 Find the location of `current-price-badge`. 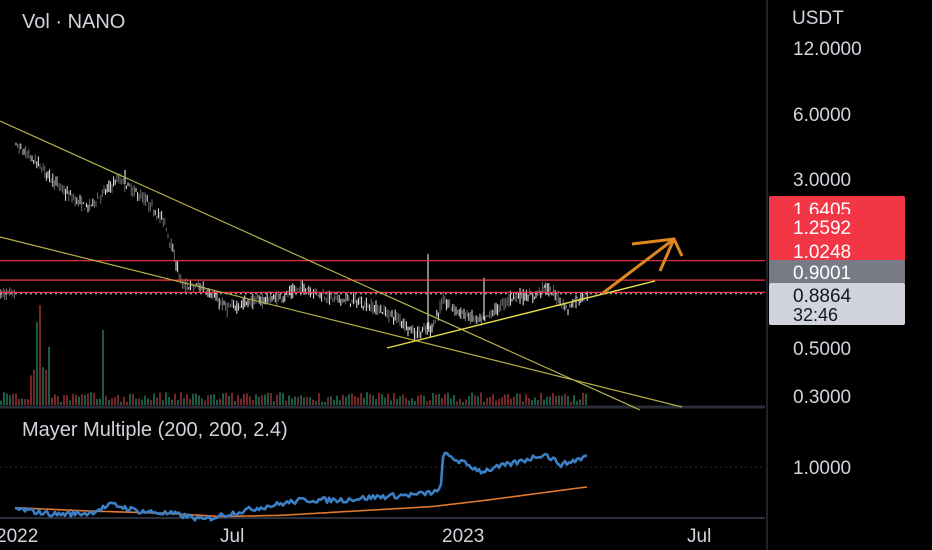

current-price-badge is located at coordinates (837, 304).